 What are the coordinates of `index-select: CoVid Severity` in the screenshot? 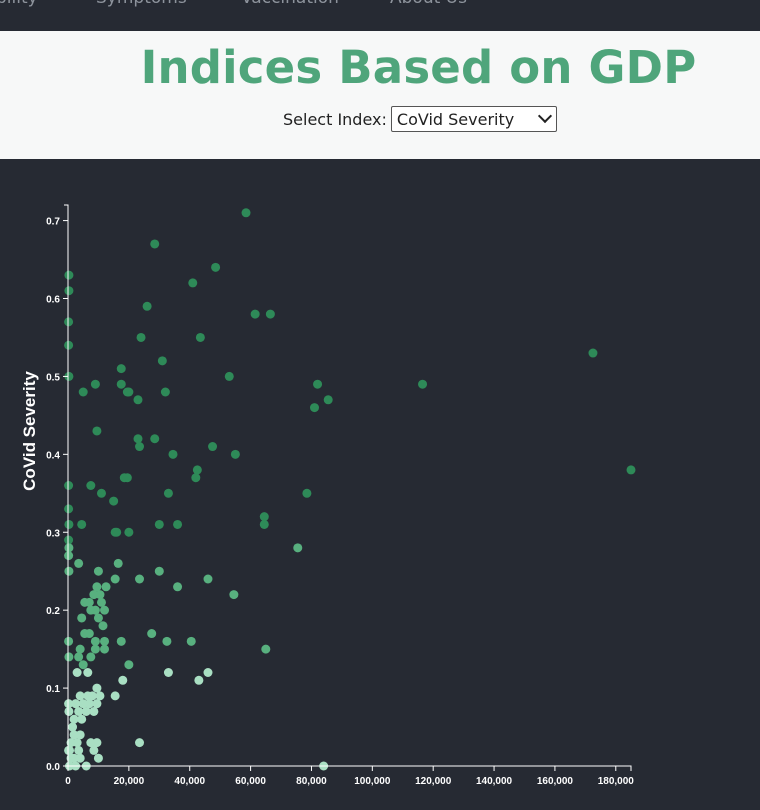 It's located at (473, 119).